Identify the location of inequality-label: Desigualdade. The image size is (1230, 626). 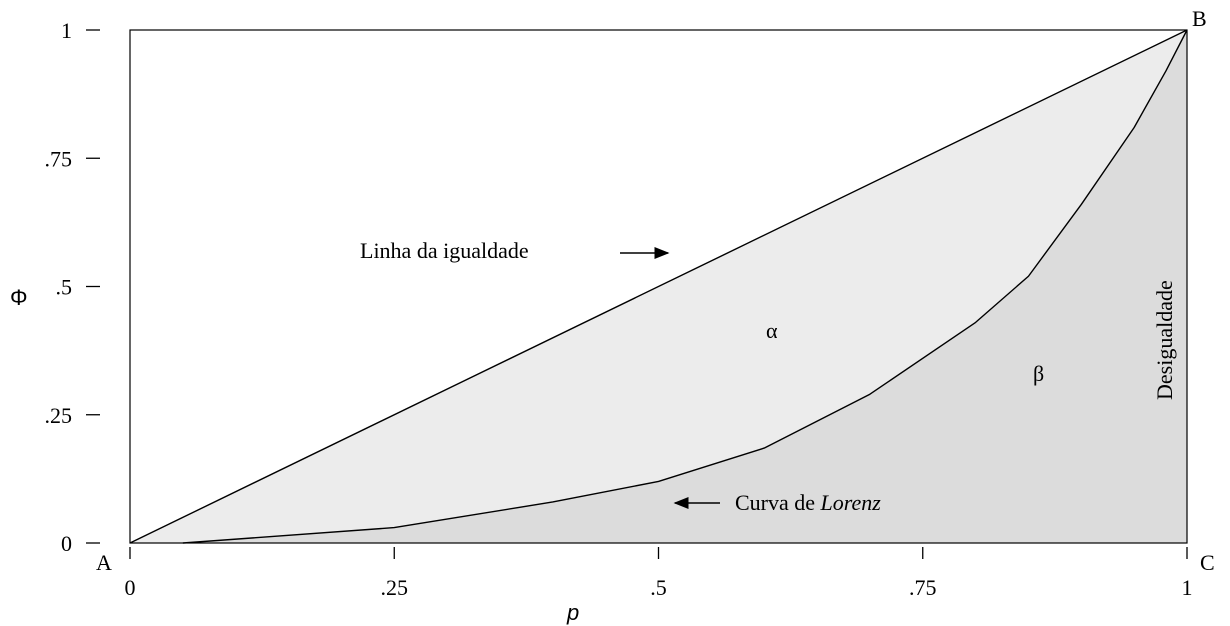
(1164, 340).